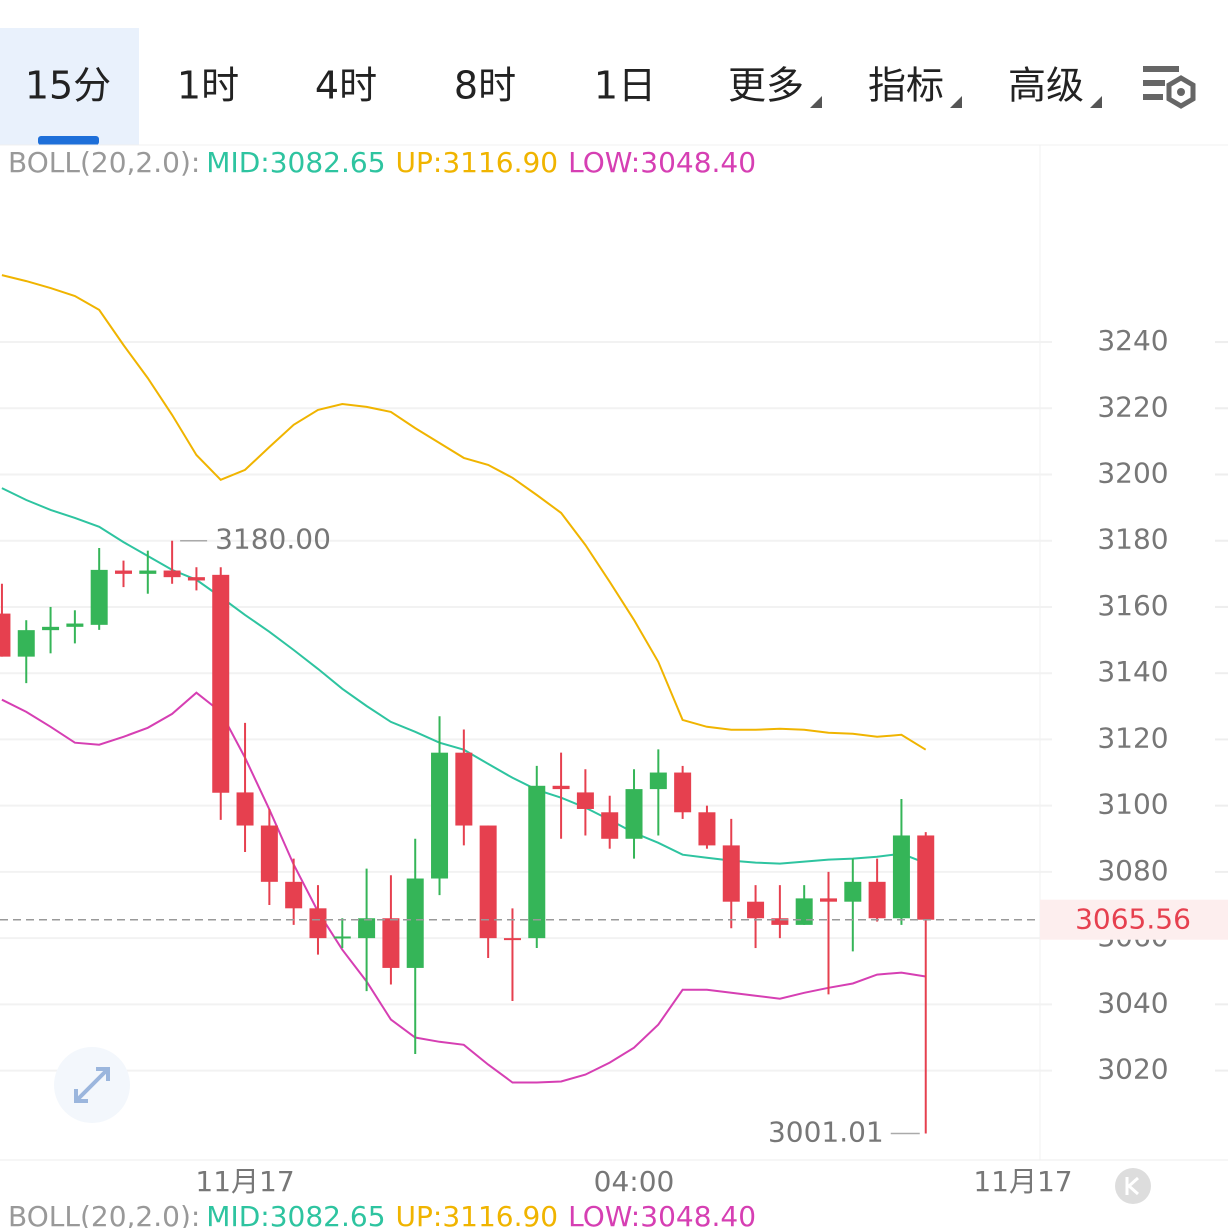 The height and width of the screenshot is (1228, 1228). Describe the element at coordinates (1132, 737) in the screenshot. I see `y-tick-label: 3120` at that location.